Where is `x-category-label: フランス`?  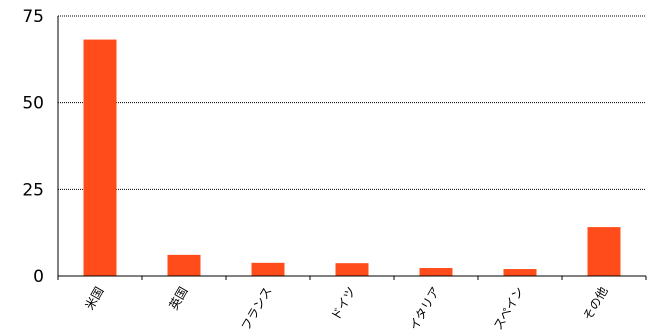 x-category-label: フランス is located at coordinates (257, 309).